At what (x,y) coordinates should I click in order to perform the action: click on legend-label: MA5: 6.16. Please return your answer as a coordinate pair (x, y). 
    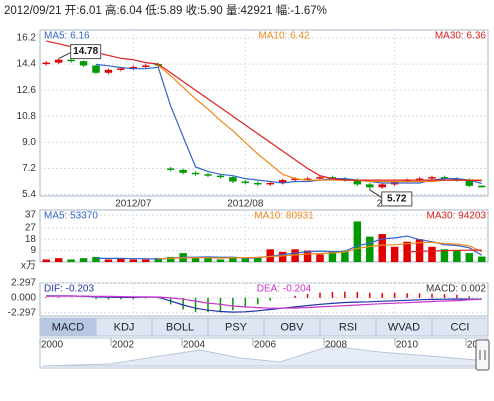
    Looking at the image, I should click on (67, 36).